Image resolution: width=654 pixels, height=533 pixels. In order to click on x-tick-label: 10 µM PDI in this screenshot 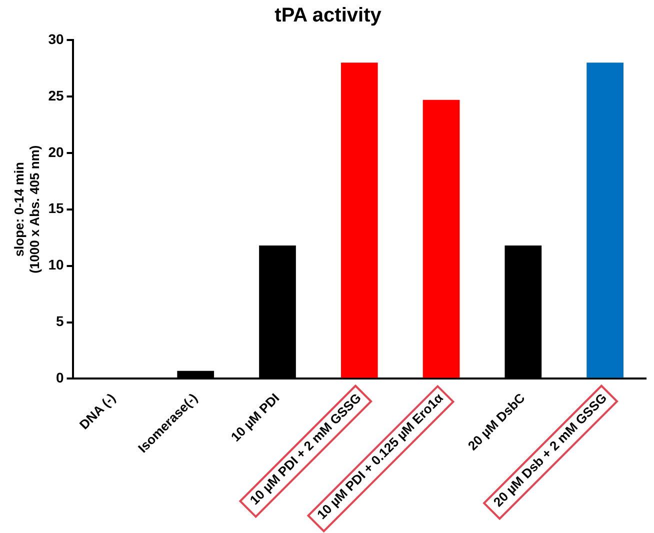, I will do `click(255, 417)`.